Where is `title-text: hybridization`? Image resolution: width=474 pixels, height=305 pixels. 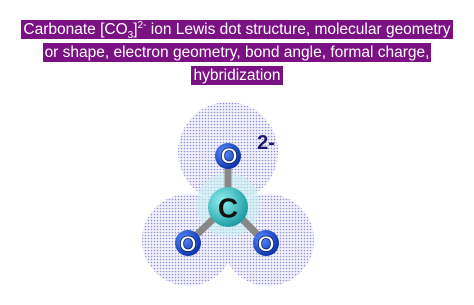
title-text: hybridization is located at coordinates (237, 75).